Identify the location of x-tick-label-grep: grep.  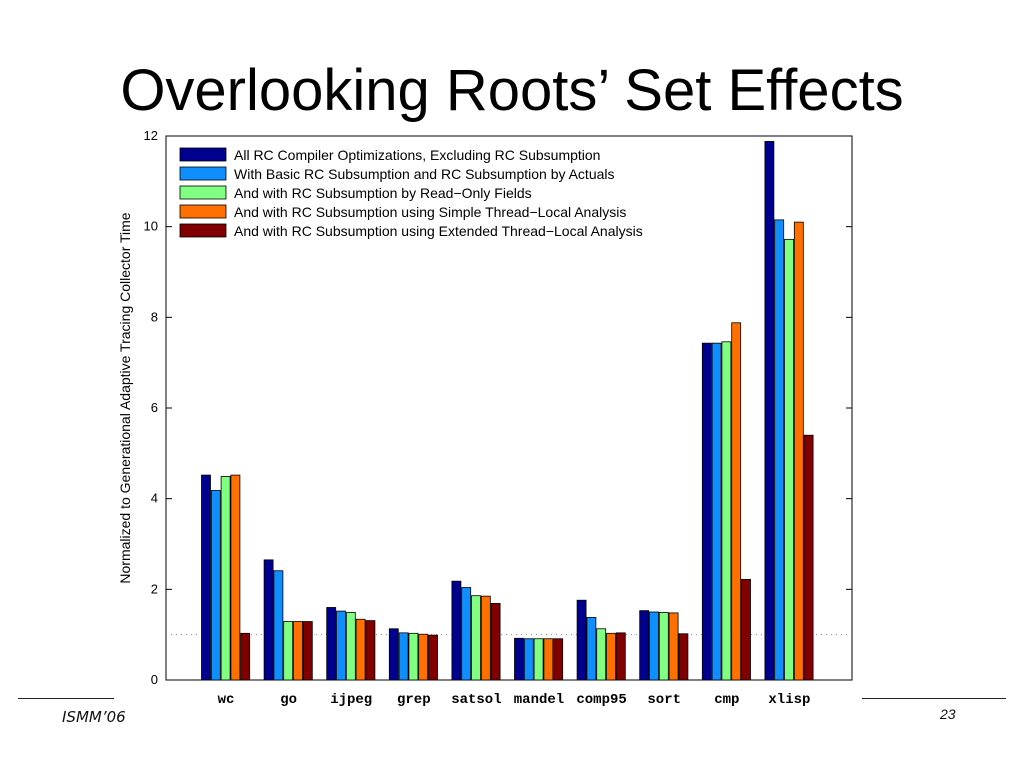
(414, 700).